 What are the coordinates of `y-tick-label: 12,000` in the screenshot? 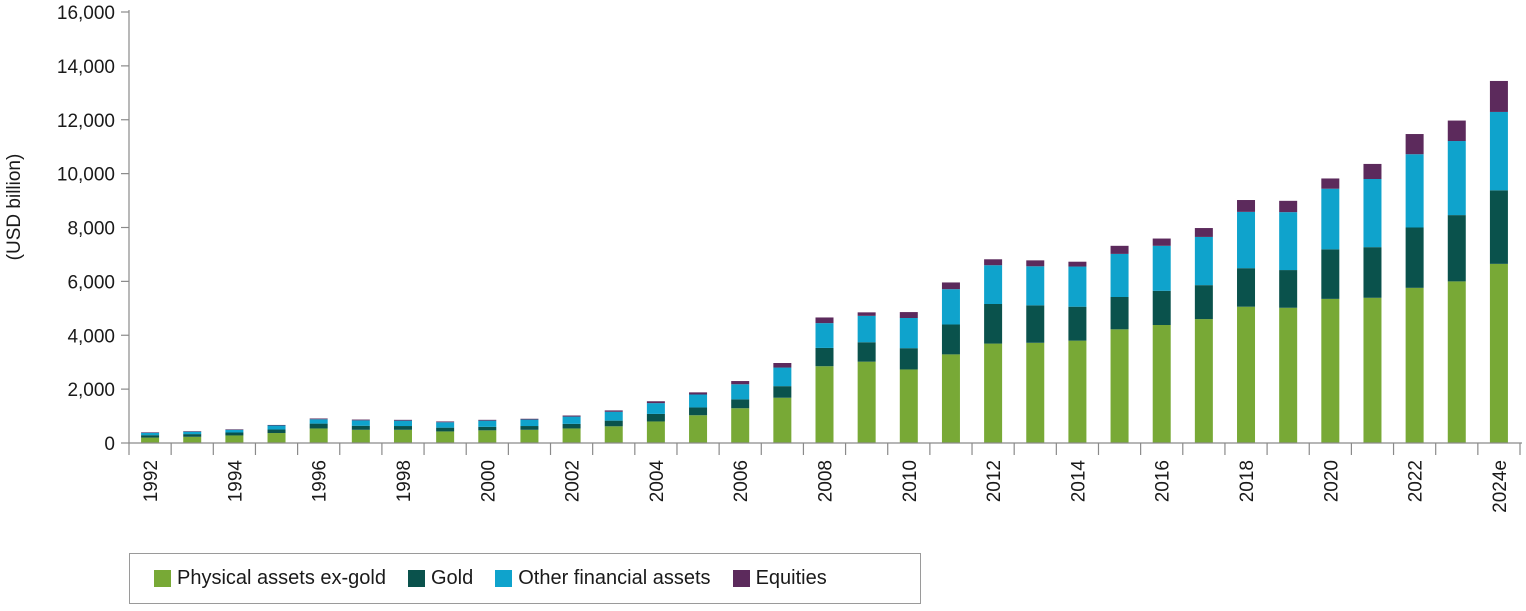 It's located at (86, 121).